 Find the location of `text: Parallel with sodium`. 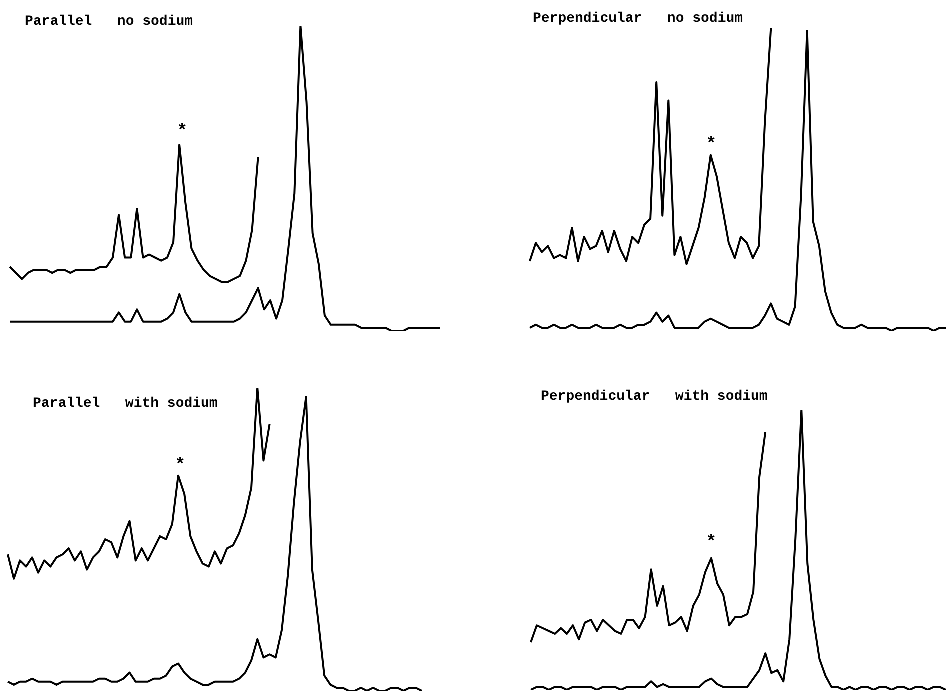

text: Parallel with sodium is located at coordinates (125, 404).